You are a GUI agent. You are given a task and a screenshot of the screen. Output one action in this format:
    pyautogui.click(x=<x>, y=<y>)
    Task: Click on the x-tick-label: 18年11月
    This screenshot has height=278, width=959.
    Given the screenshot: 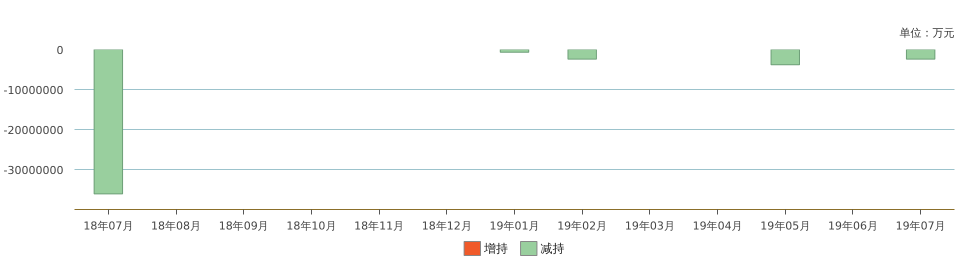 What is the action you would take?
    pyautogui.click(x=379, y=226)
    